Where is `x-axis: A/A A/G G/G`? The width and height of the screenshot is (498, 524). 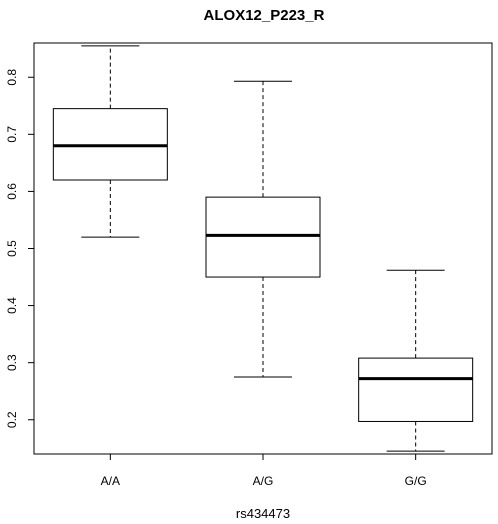
x-axis: A/A A/G G/G is located at coordinates (264, 471).